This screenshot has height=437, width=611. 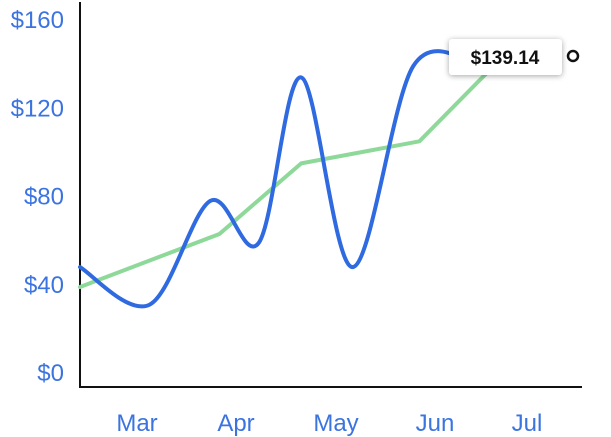 I want to click on x-tick-label: Jun, so click(x=435, y=423).